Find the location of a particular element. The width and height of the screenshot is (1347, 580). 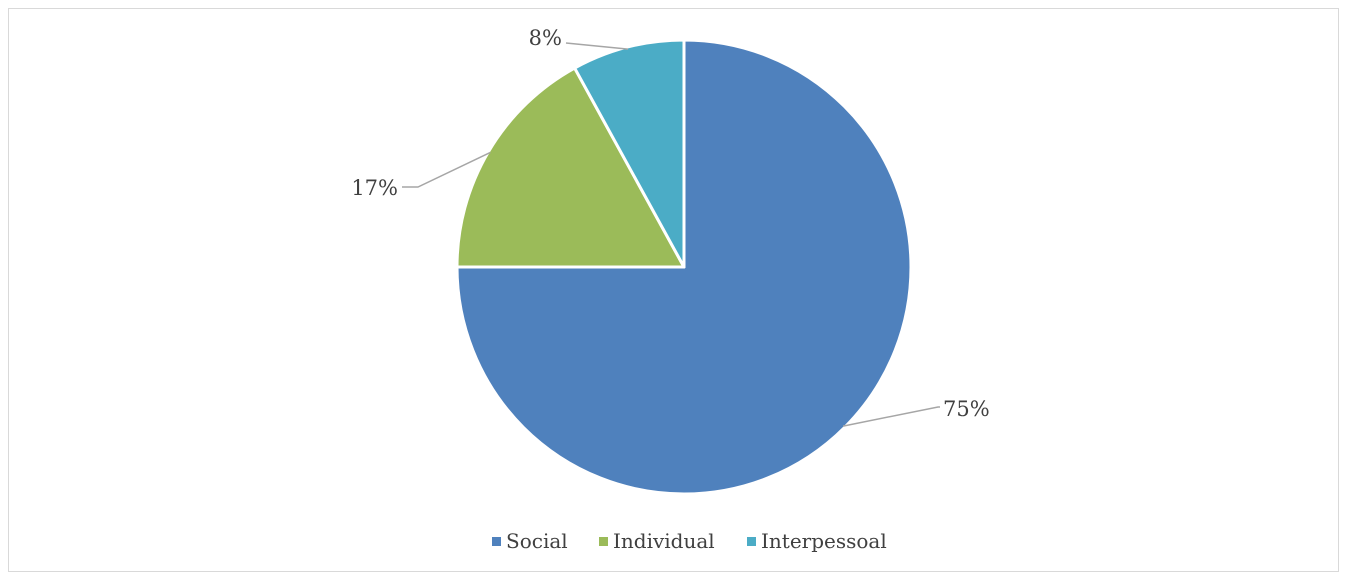

leader-line-social is located at coordinates (891, 416).